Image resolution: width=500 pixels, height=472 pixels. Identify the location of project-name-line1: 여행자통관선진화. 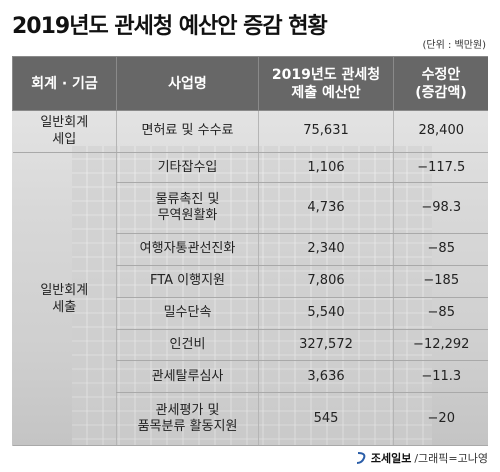
(187, 249).